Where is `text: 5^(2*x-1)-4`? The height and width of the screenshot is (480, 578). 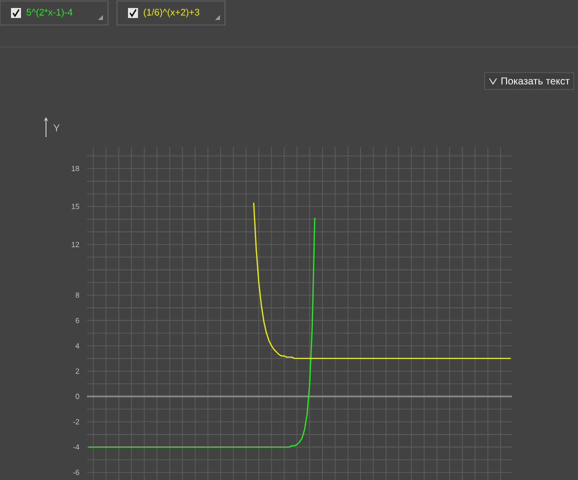
text: 5^(2*x-1)-4 is located at coordinates (49, 13).